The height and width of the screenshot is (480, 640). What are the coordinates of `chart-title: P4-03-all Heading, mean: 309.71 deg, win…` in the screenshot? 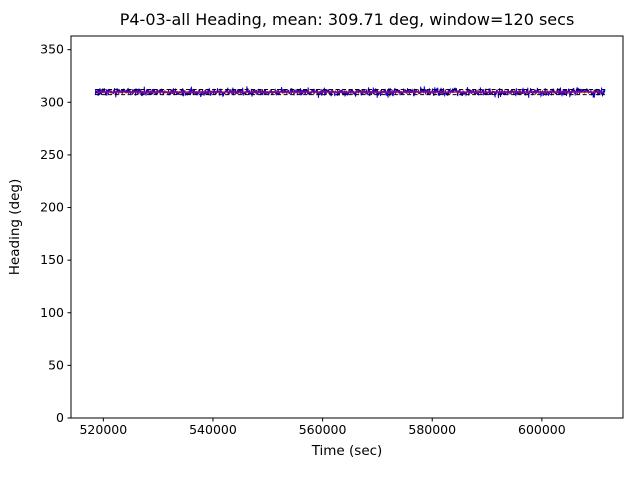 It's located at (347, 19).